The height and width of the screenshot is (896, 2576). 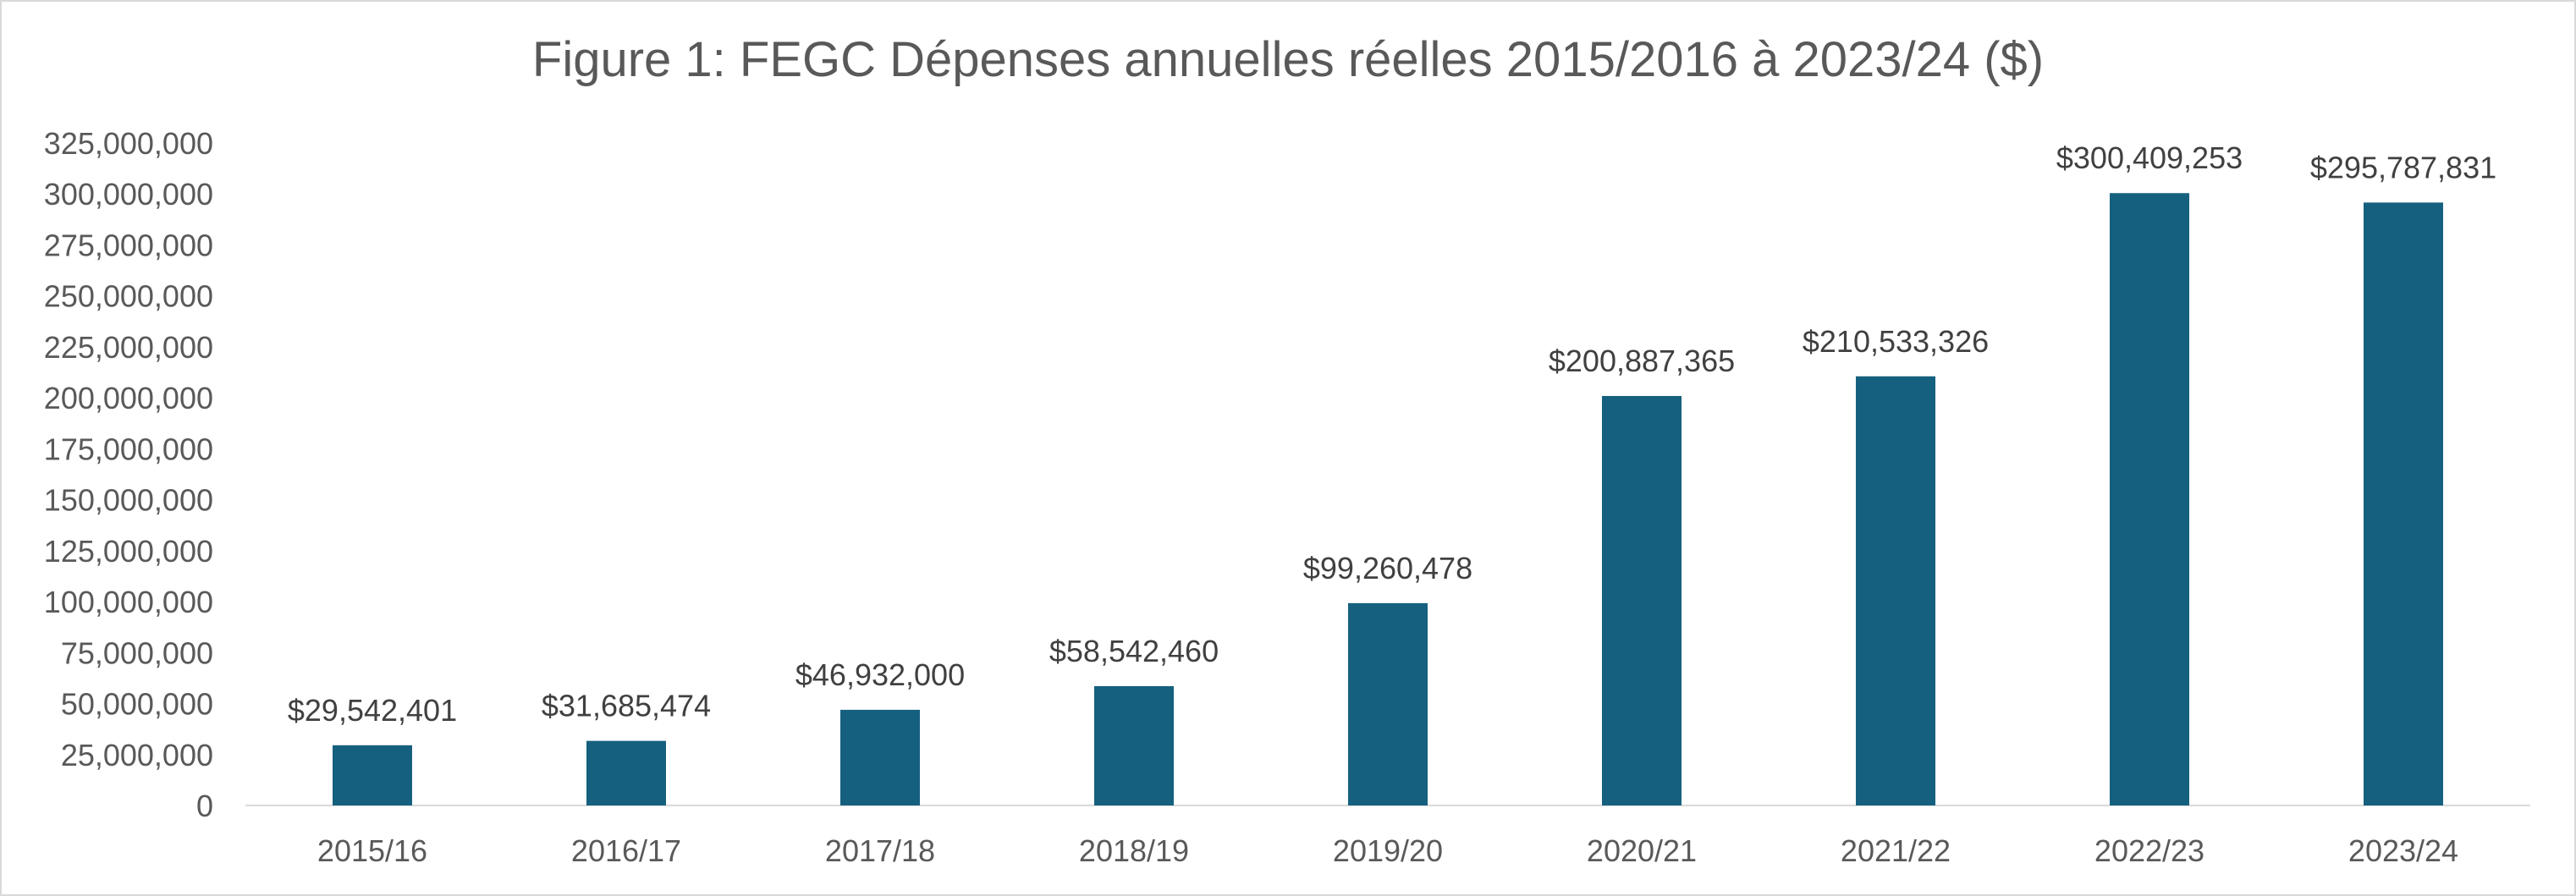 I want to click on y-tick-label: 75,000,000, so click(x=137, y=652).